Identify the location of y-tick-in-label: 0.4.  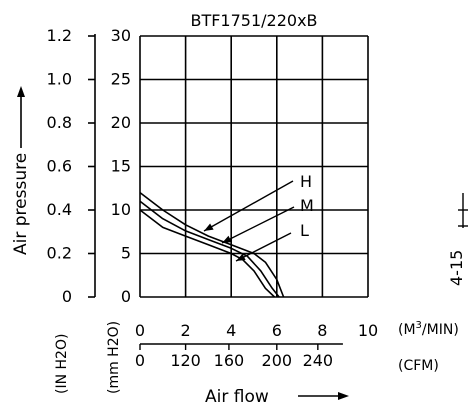
(59, 209).